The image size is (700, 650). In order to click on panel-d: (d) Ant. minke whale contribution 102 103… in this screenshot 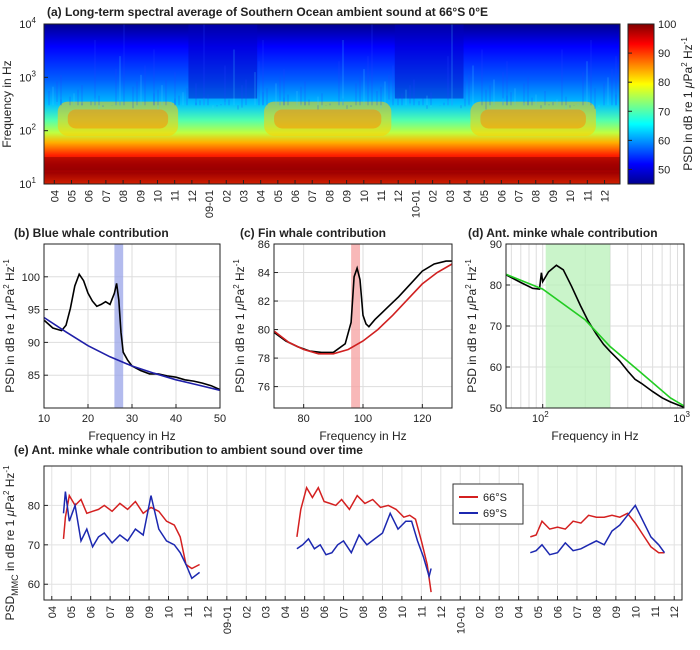, I will do `click(577, 334)`.